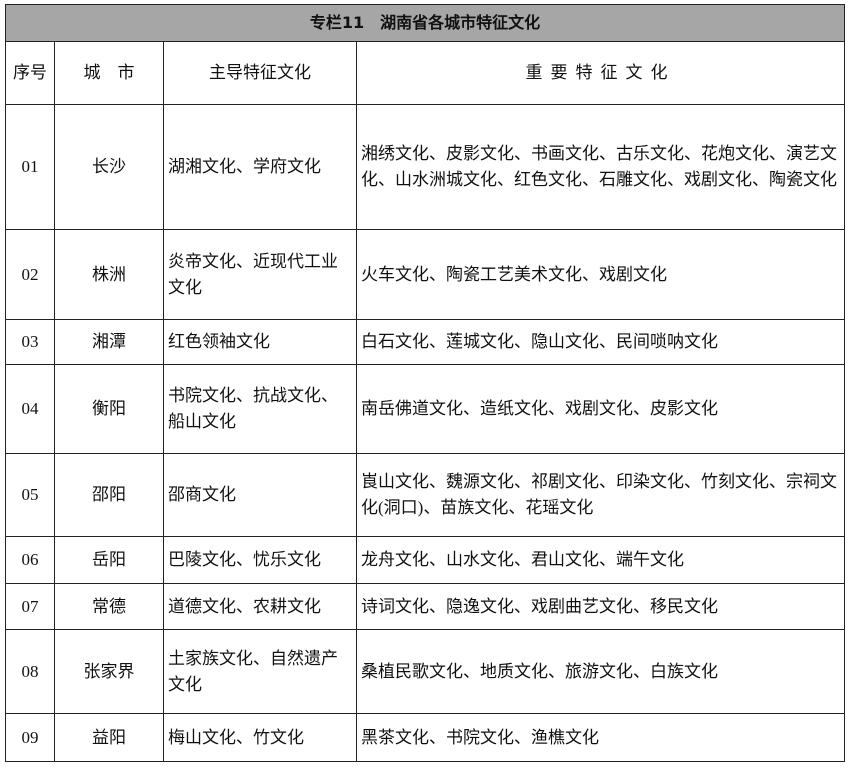 The image size is (850, 770). What do you see at coordinates (600, 737) in the screenshot?
I see `row-important-culture: 黑茶文化、书院文化、渔樵文化` at bounding box center [600, 737].